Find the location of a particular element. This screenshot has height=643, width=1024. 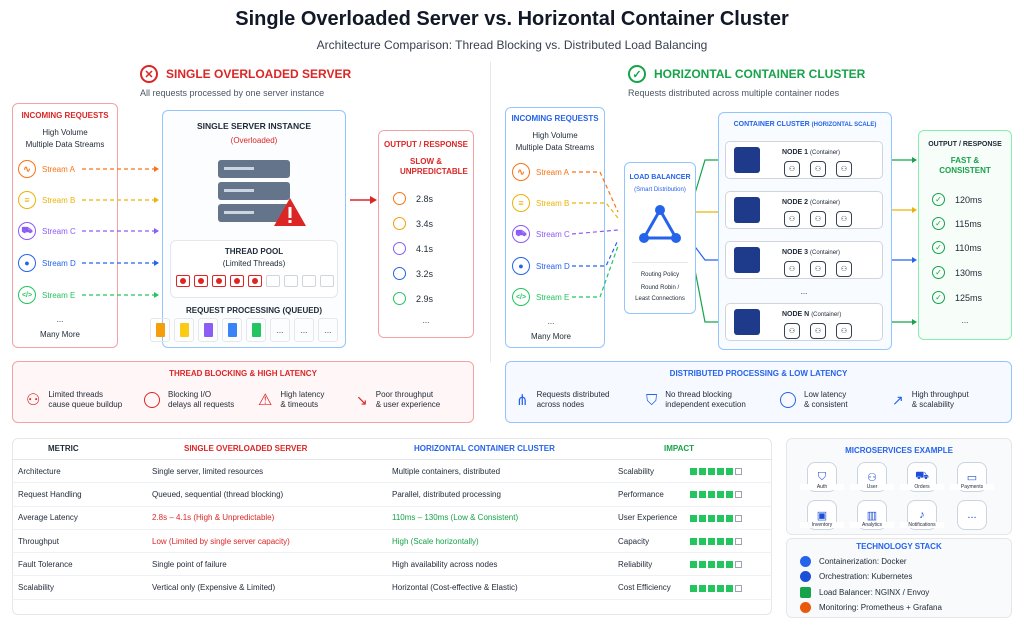

thread-pool-panel is located at coordinates (254, 269).